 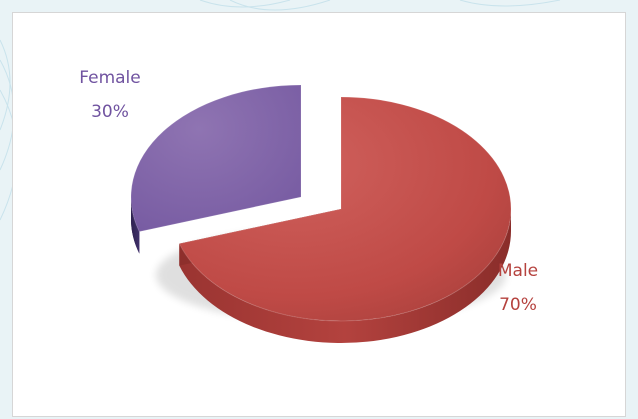 I want to click on slice-label-male-name: Male, so click(x=518, y=271).